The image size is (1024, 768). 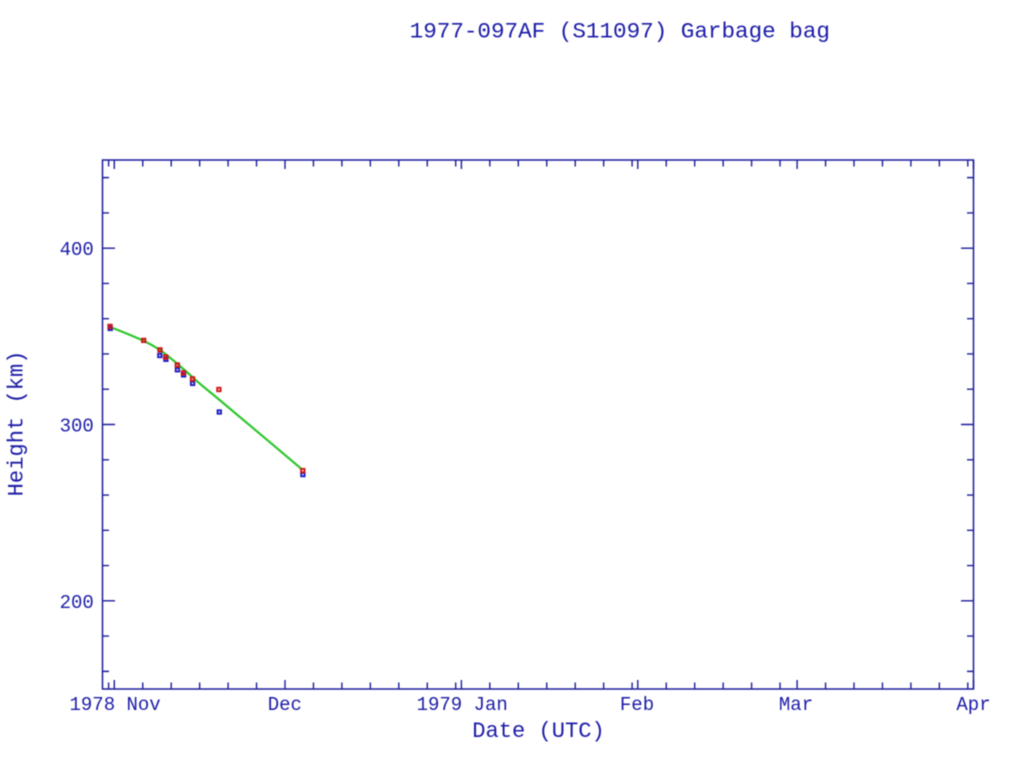 I want to click on svg-text: 400, so click(x=77, y=250).